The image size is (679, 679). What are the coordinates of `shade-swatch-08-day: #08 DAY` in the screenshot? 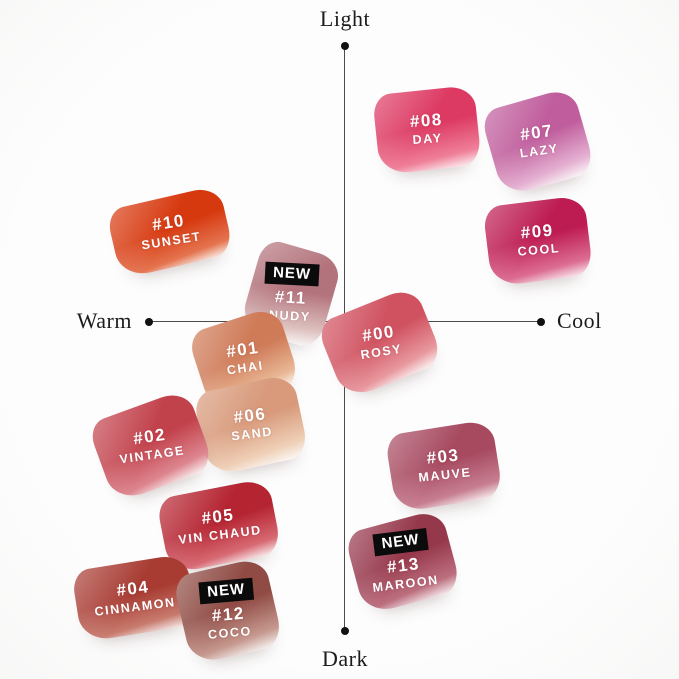 It's located at (427, 130).